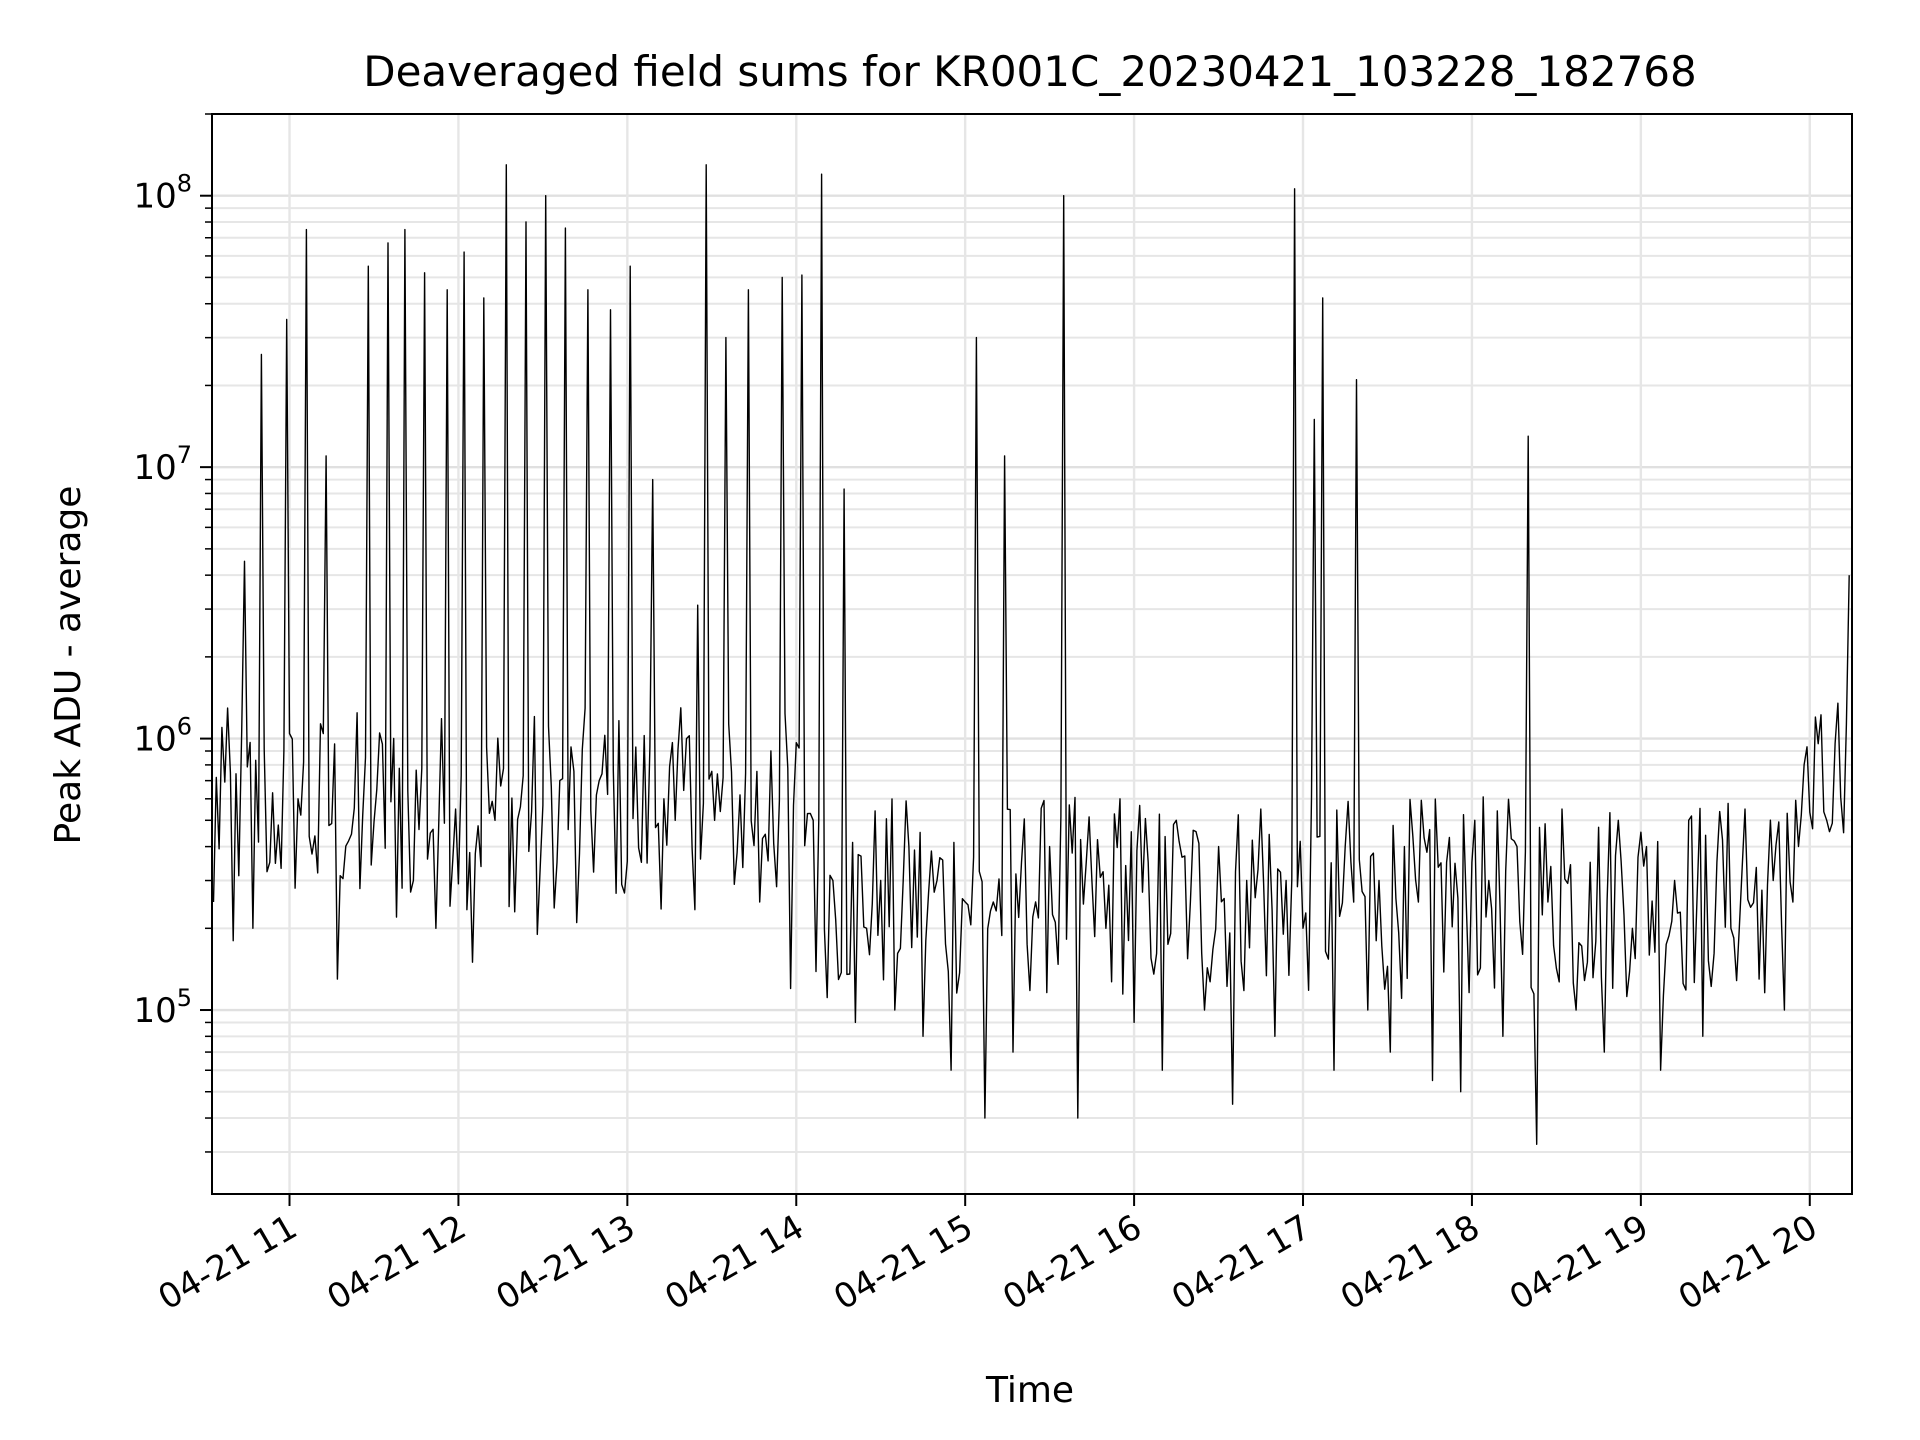 The height and width of the screenshot is (1440, 1920). What do you see at coordinates (1029, 1390) in the screenshot?
I see `x-axis-label: Time` at bounding box center [1029, 1390].